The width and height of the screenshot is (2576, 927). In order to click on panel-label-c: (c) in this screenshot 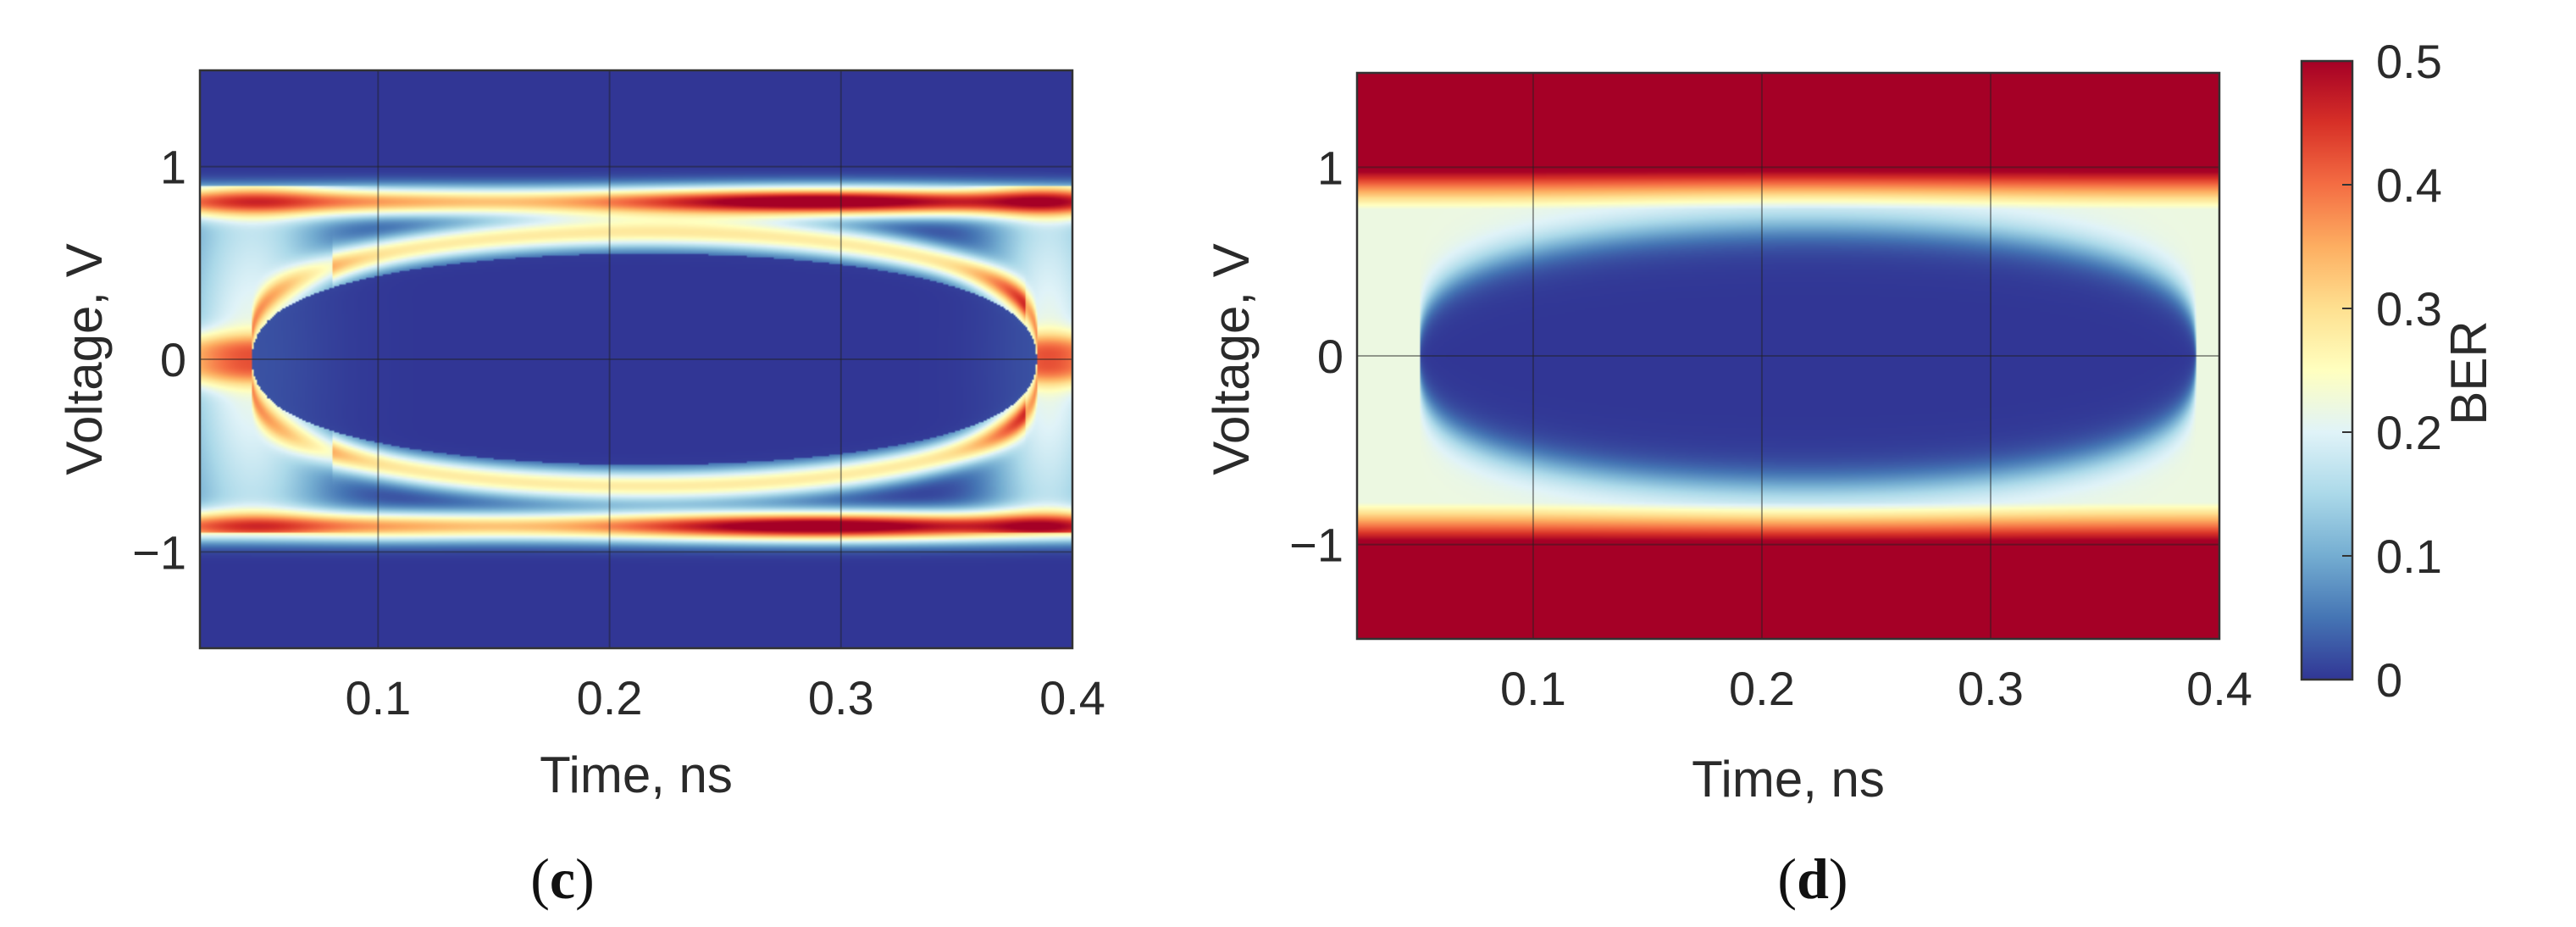, I will do `click(562, 879)`.